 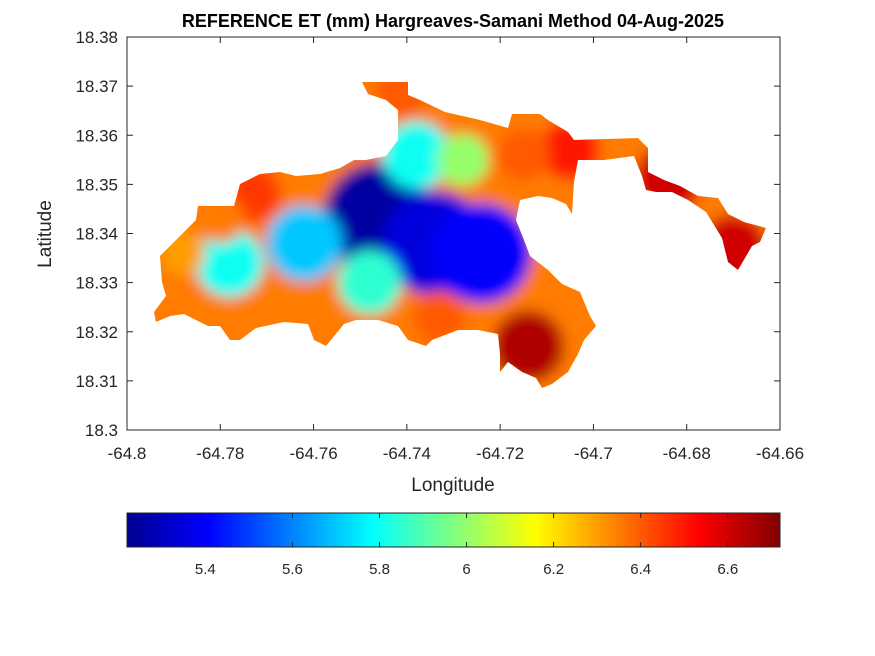 What do you see at coordinates (45, 234) in the screenshot?
I see `y-axis-label: Latitude` at bounding box center [45, 234].